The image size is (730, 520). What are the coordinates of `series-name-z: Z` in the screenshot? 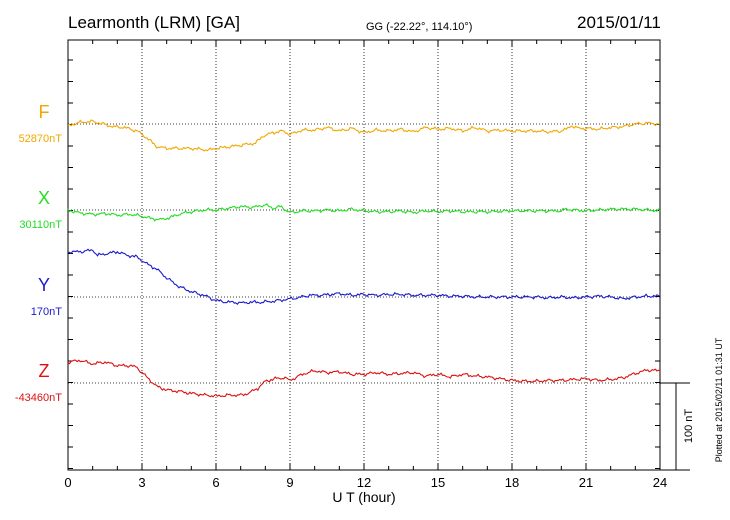 It's located at (44, 371).